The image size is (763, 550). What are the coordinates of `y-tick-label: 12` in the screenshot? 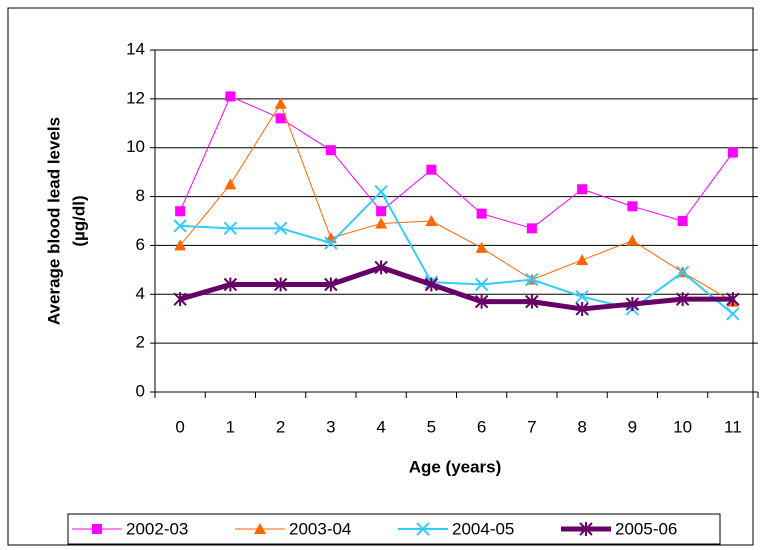 It's located at (135, 97).